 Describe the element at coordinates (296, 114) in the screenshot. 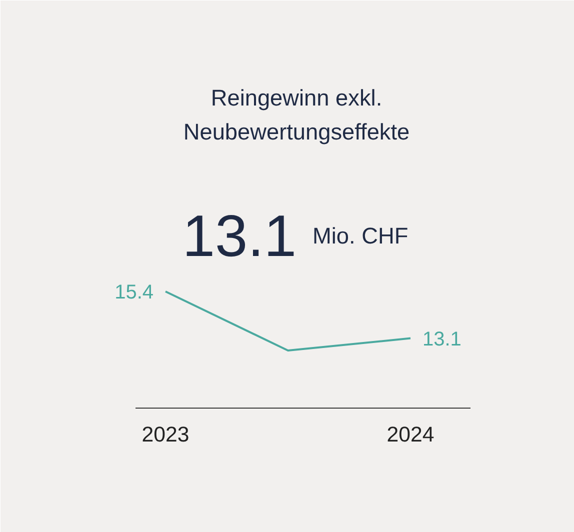

I see `chart-title: Reingewinn exkl. Neubewertungseffekte` at that location.